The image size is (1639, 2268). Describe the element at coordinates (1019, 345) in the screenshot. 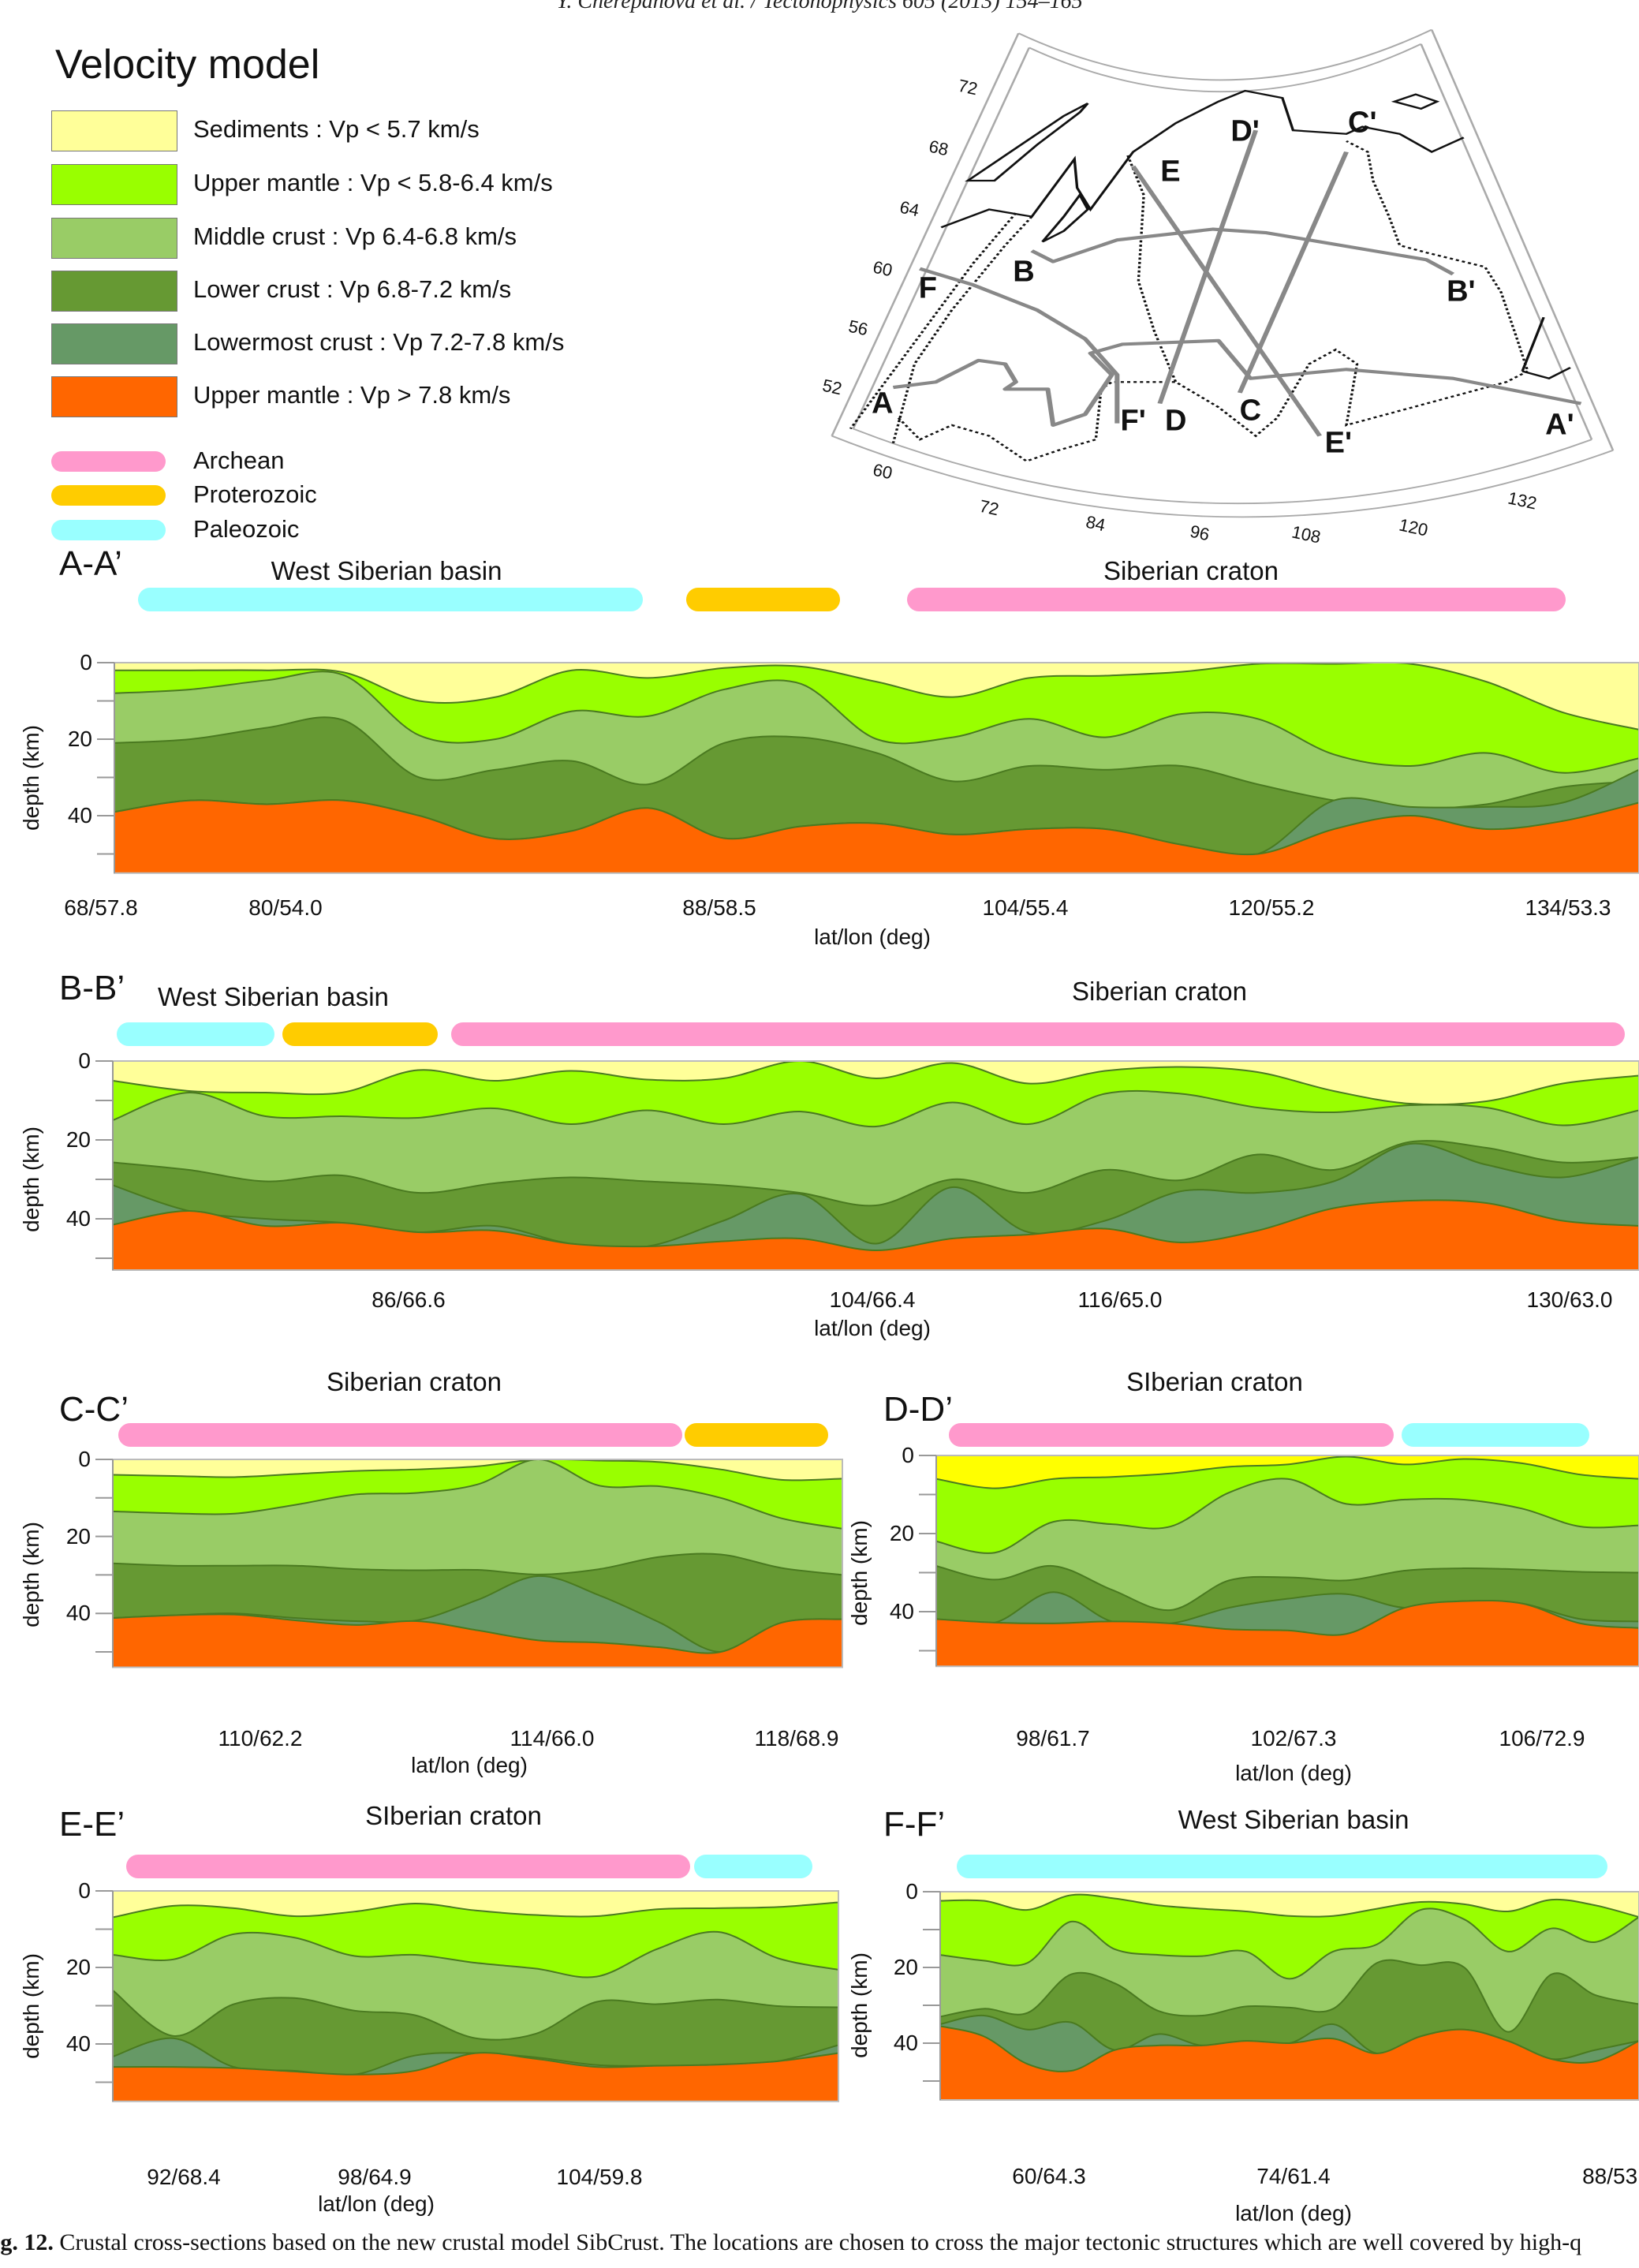

I see `profile-line-f` at that location.